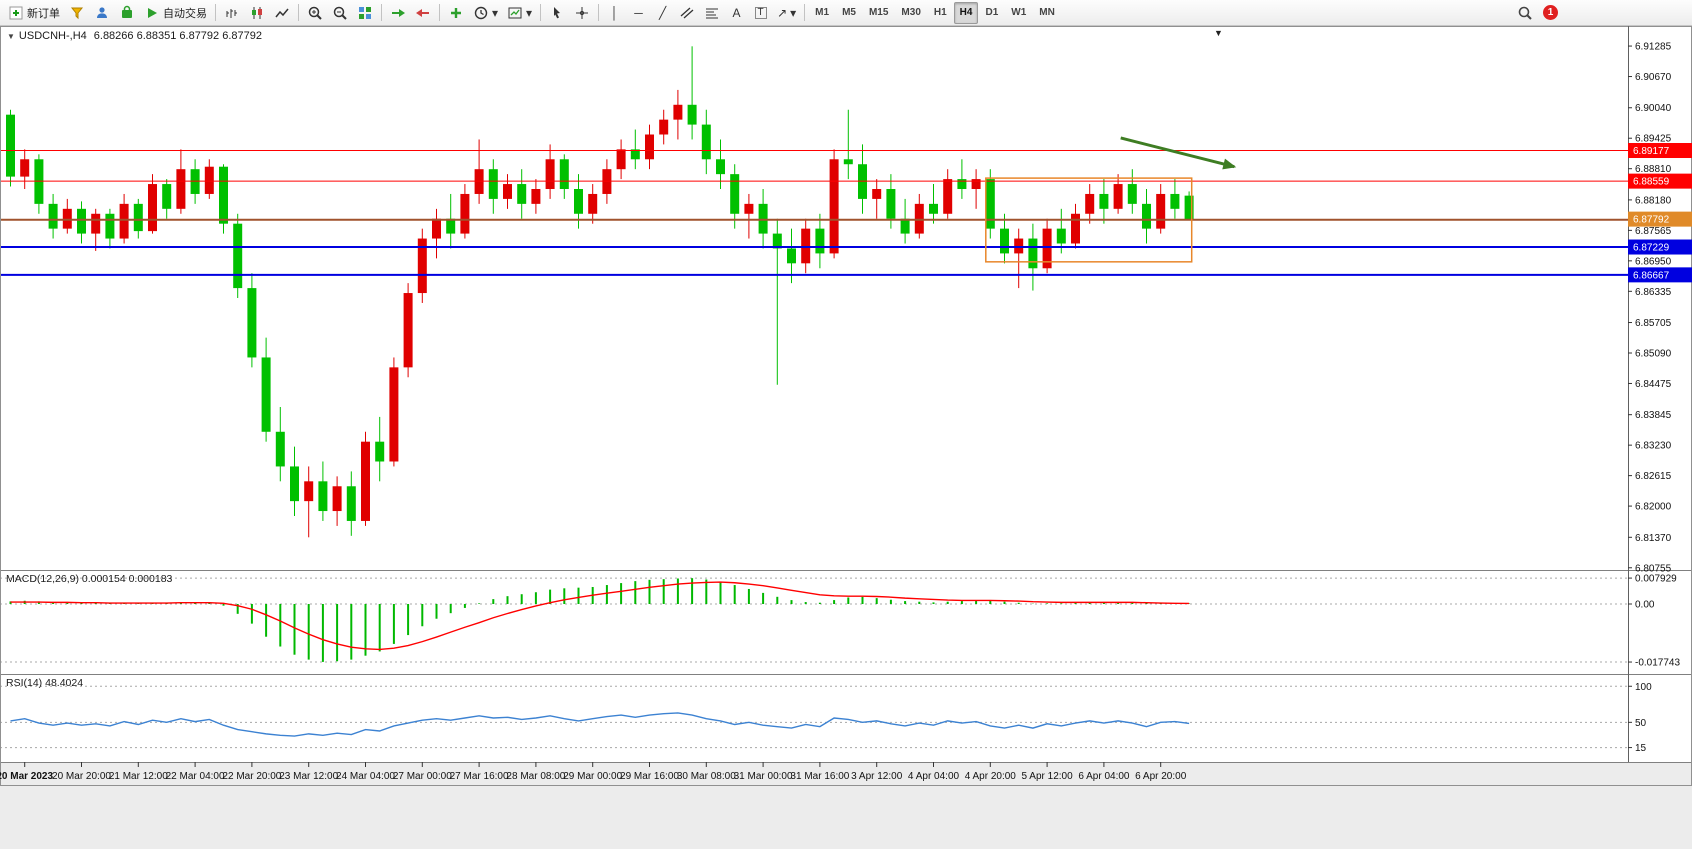 The height and width of the screenshot is (849, 1692). Describe the element at coordinates (175, 13) in the screenshot. I see `autotrading-button: 自动交易` at that location.